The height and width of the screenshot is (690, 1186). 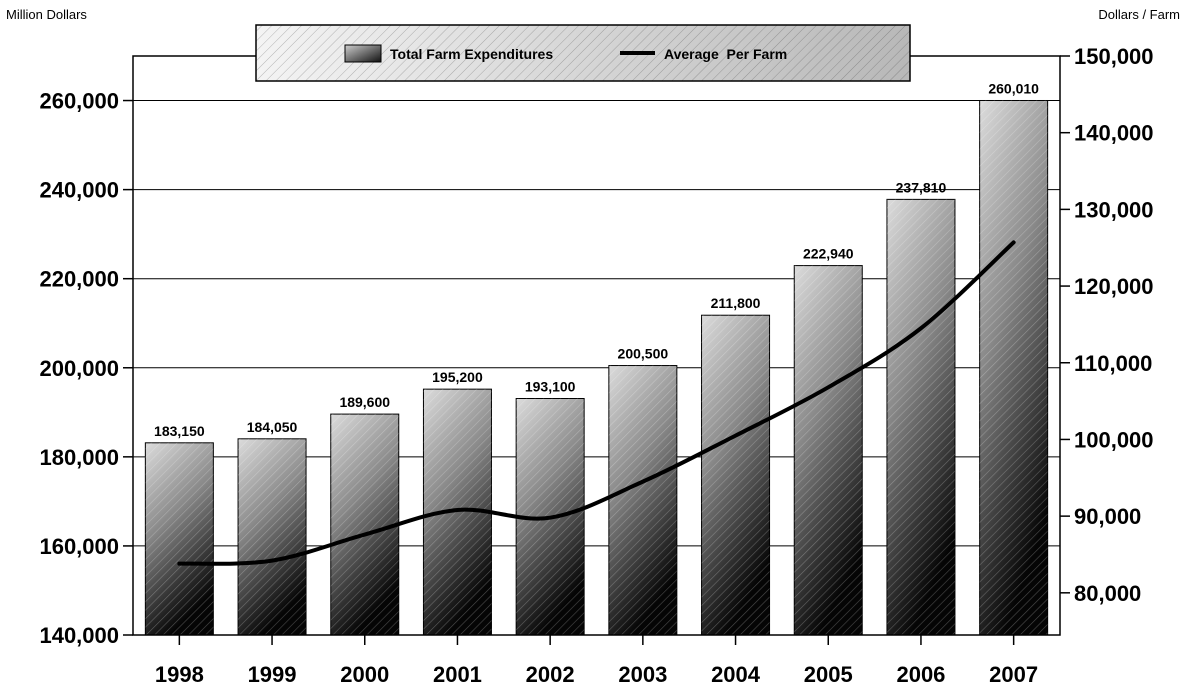 What do you see at coordinates (272, 674) in the screenshot?
I see `x-tick-label: 1999` at bounding box center [272, 674].